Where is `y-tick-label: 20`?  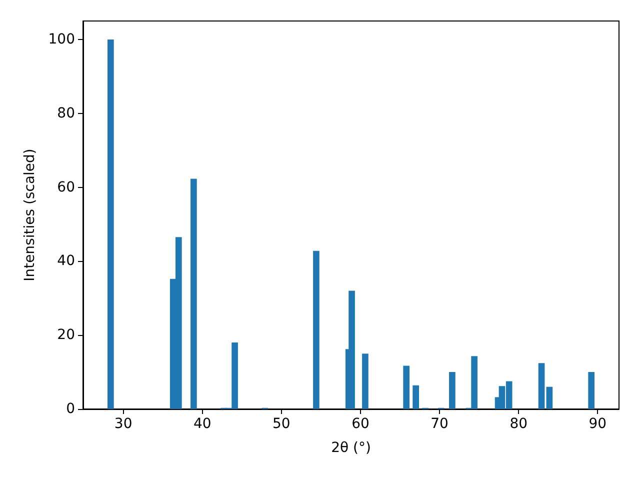
y-tick-label: 20 is located at coordinates (66, 335).